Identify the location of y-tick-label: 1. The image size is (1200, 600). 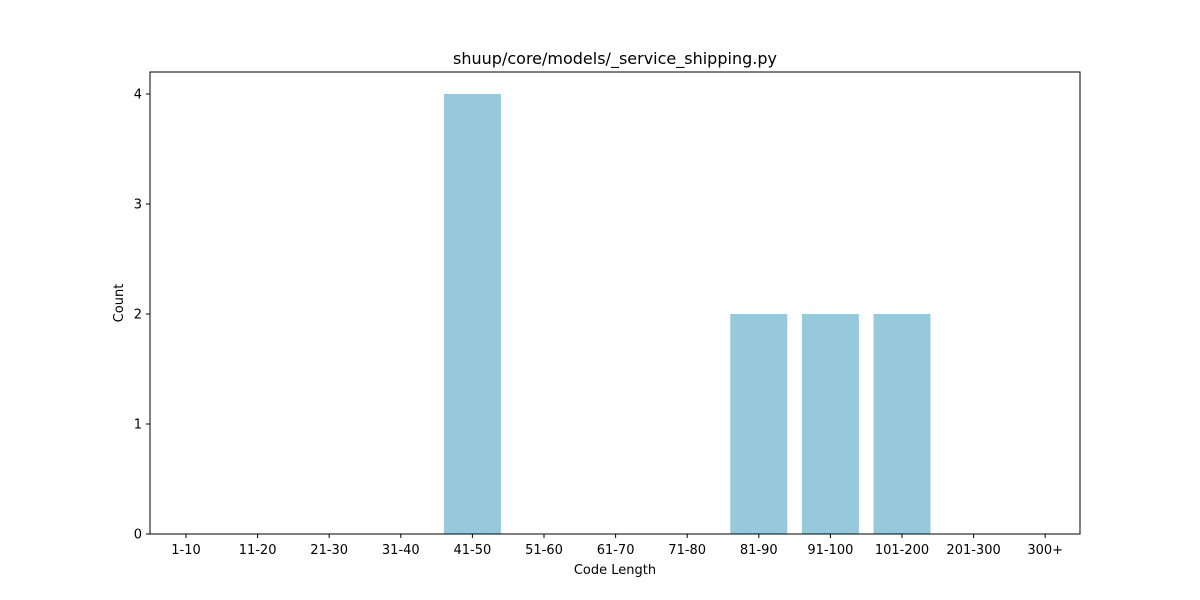
(138, 425).